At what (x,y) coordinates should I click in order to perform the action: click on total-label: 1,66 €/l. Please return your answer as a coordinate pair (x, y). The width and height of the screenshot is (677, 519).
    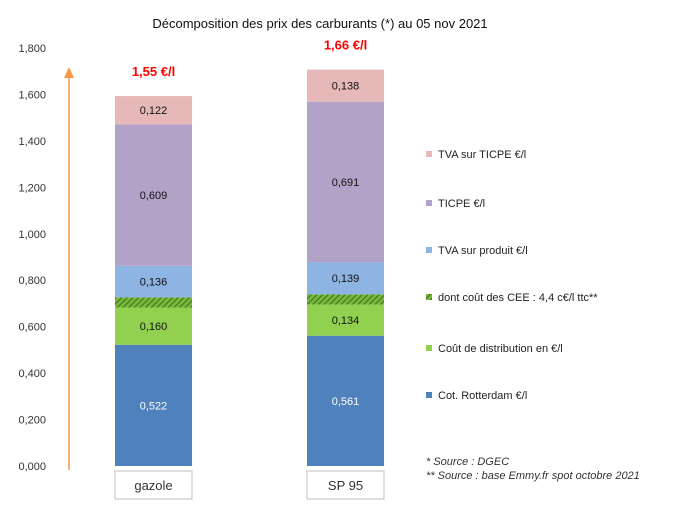
    Looking at the image, I should click on (345, 45).